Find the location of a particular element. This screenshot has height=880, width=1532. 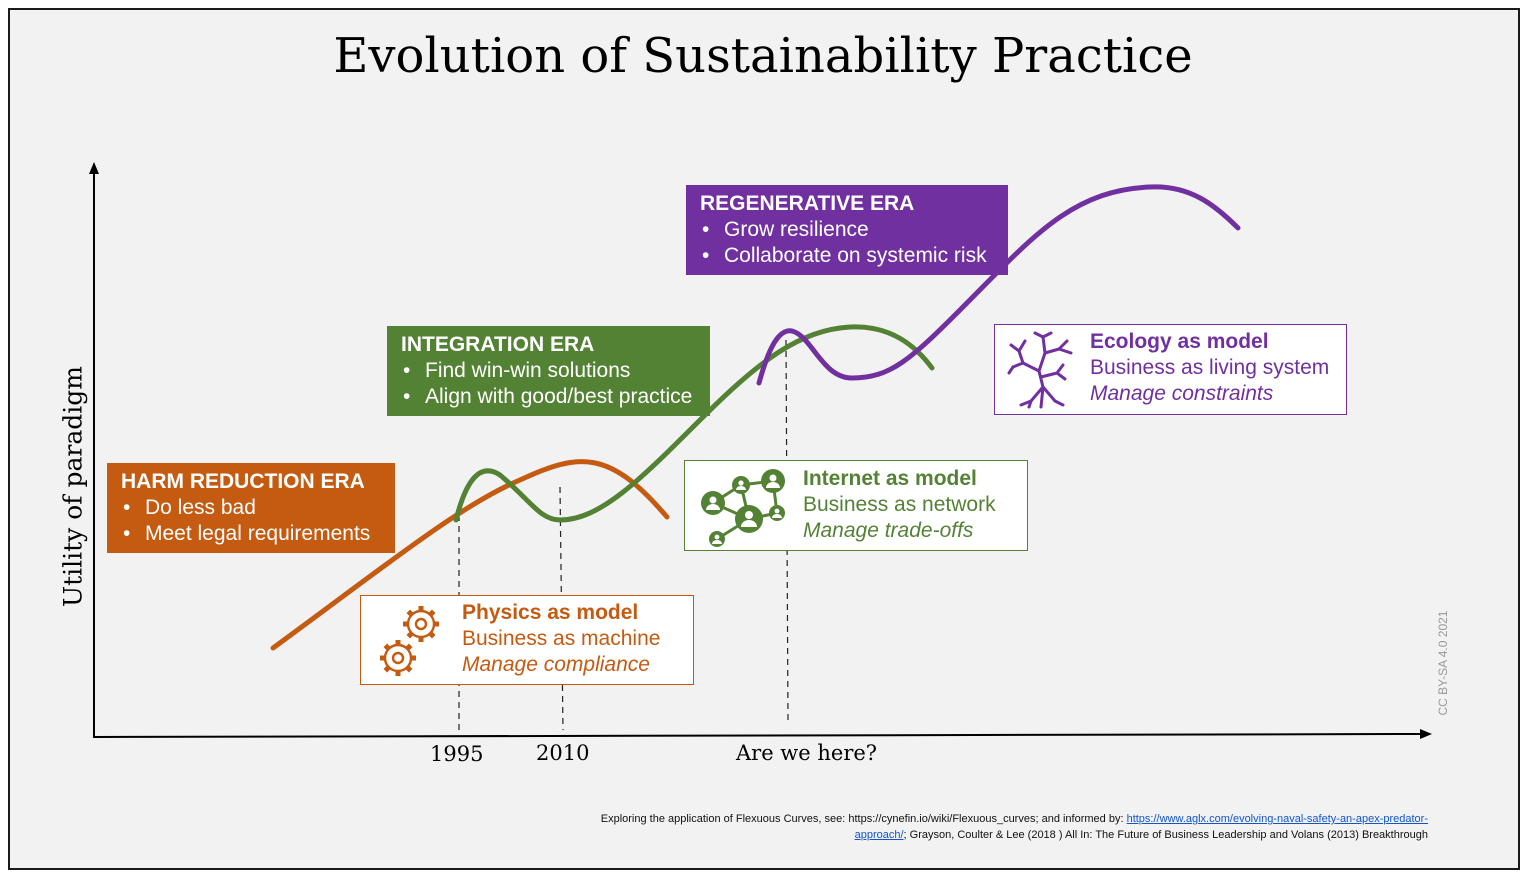

network-icon is located at coordinates (743, 508).